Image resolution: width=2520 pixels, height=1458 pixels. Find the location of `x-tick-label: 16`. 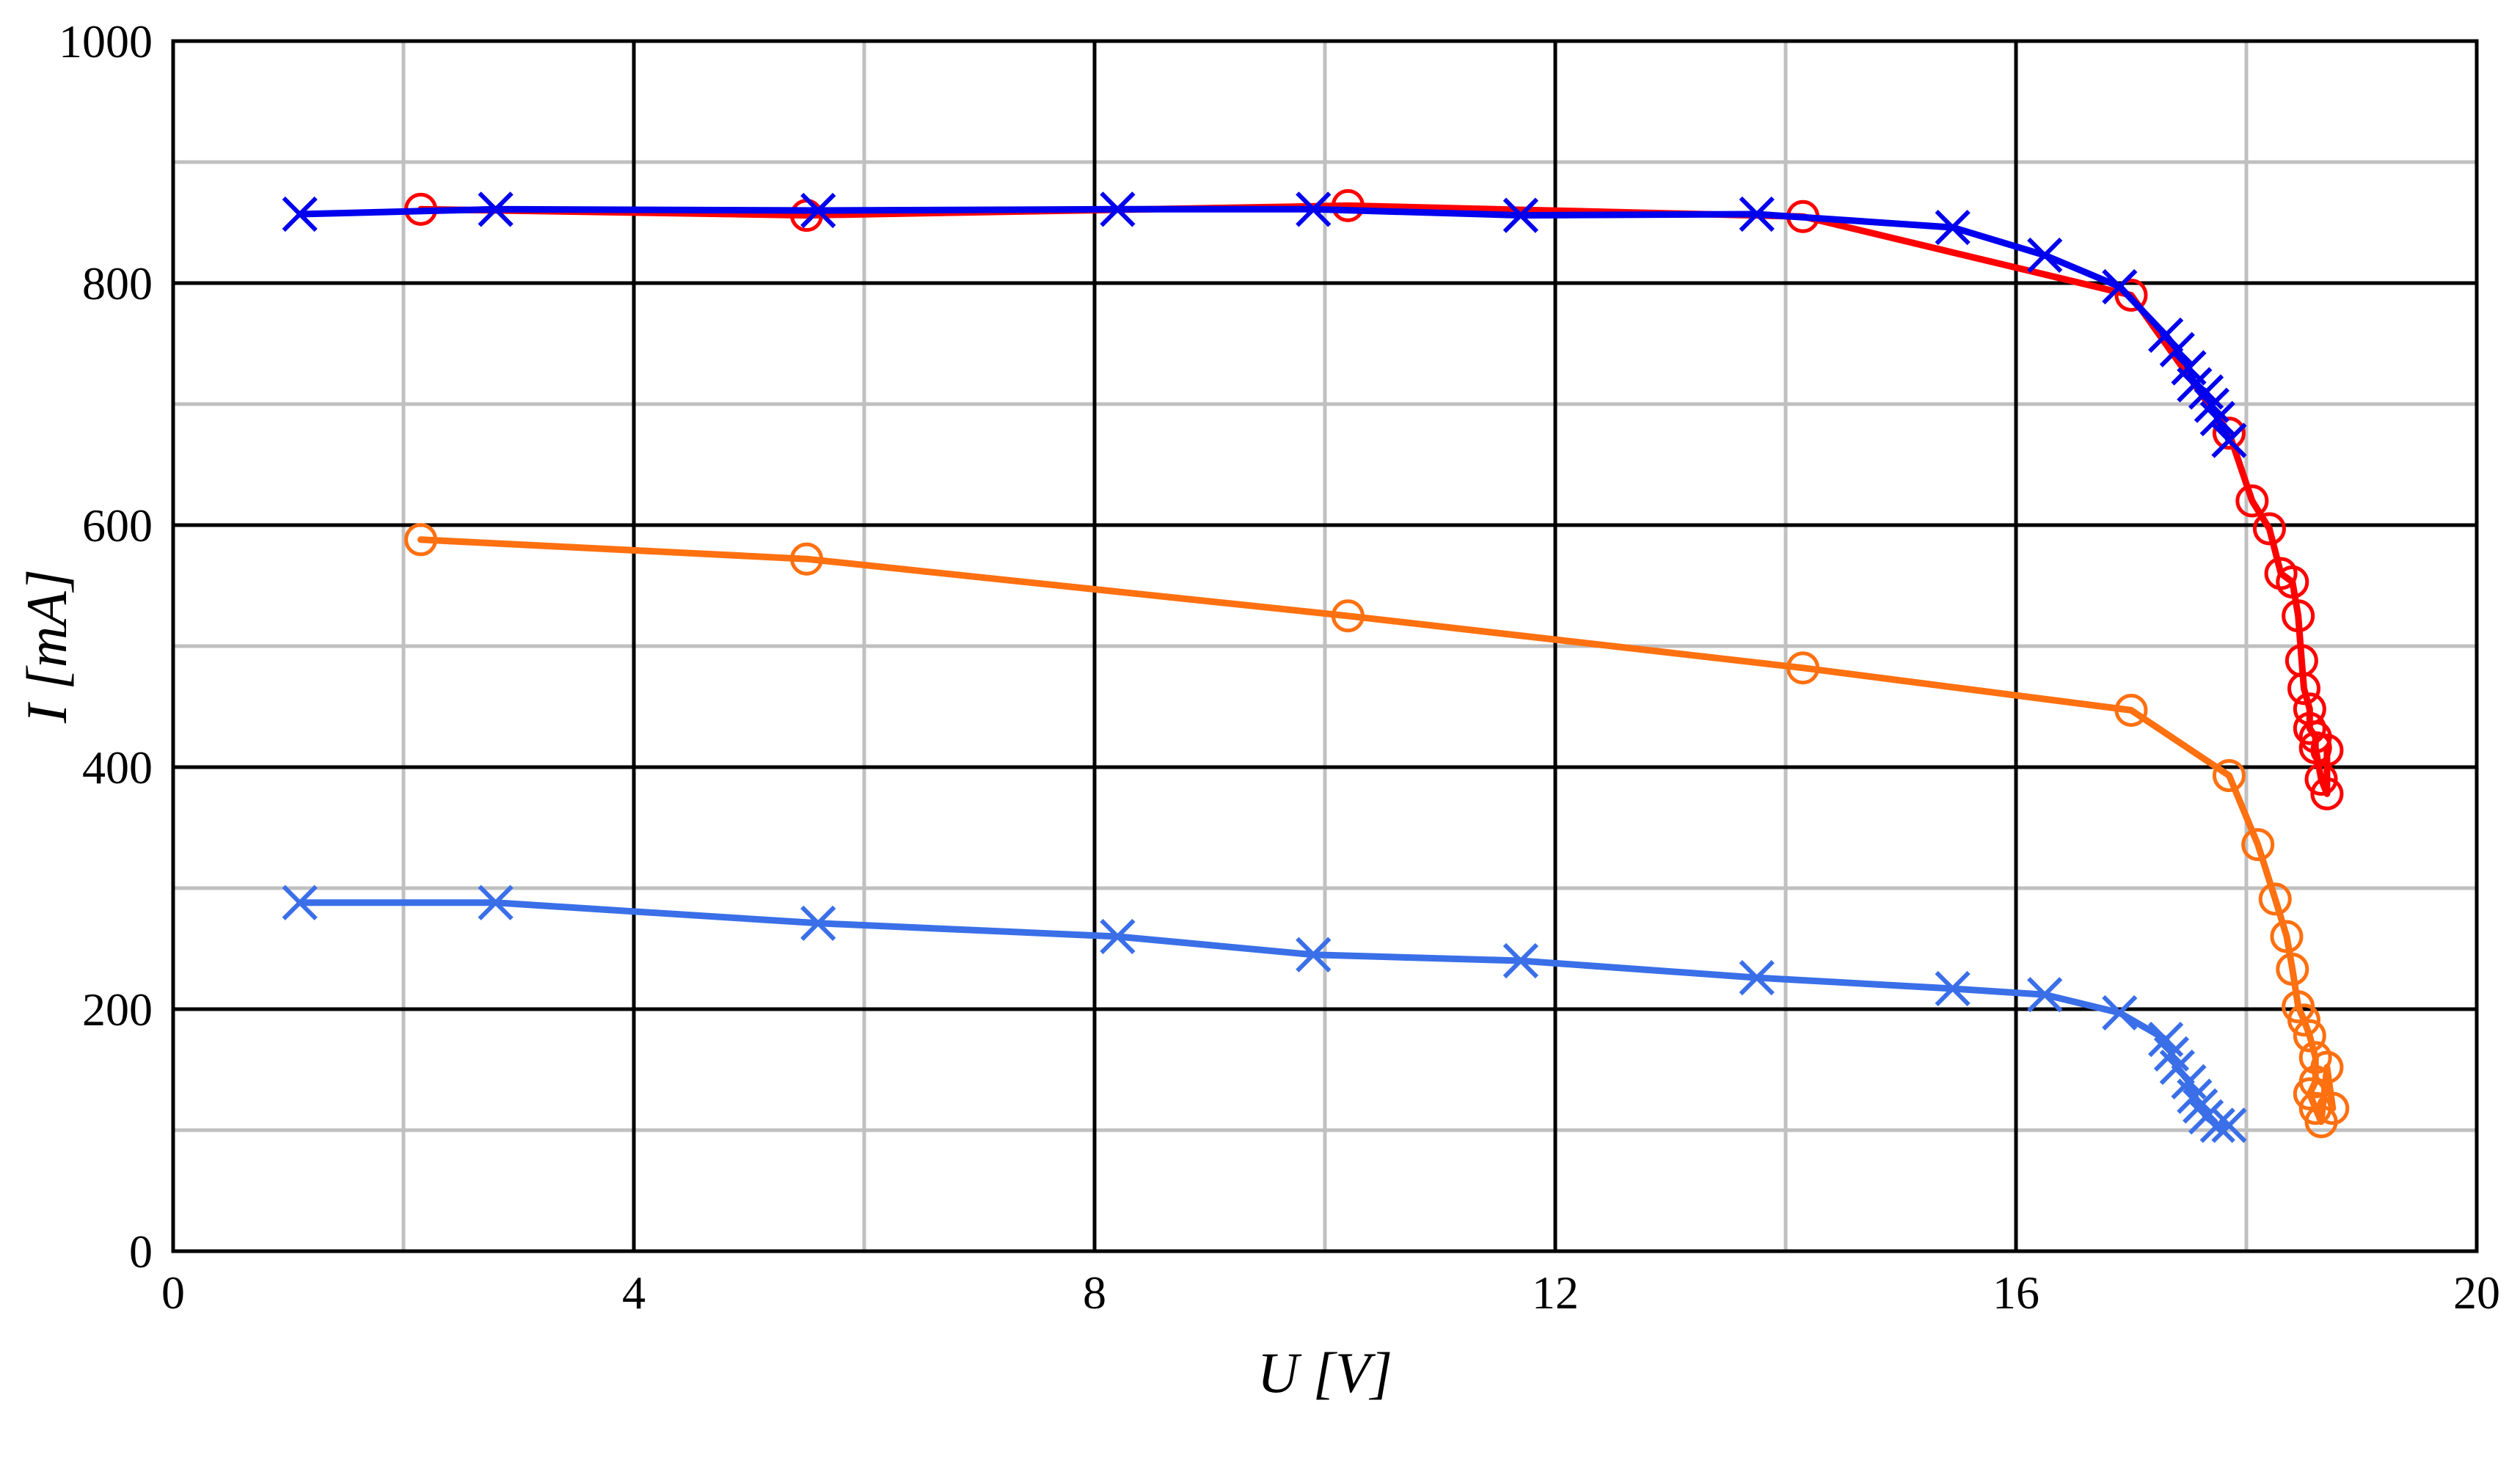

x-tick-label: 16 is located at coordinates (2016, 1293).